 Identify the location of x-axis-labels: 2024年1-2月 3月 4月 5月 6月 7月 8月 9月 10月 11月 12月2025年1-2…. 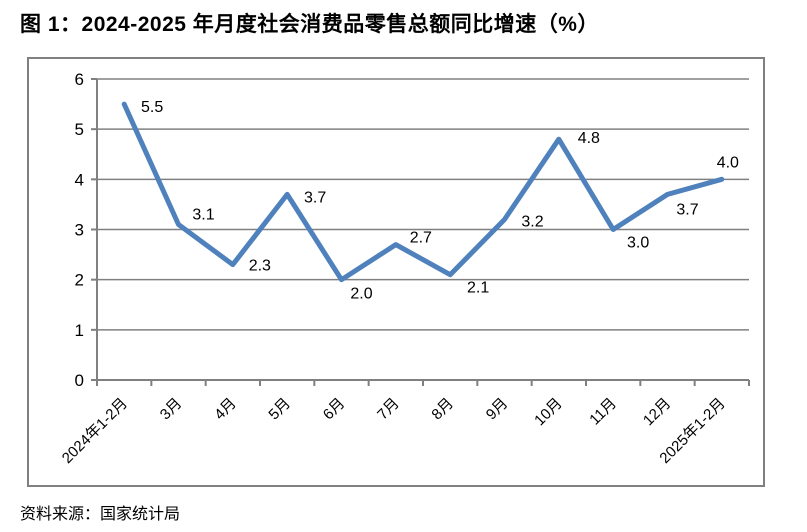
(394, 431).